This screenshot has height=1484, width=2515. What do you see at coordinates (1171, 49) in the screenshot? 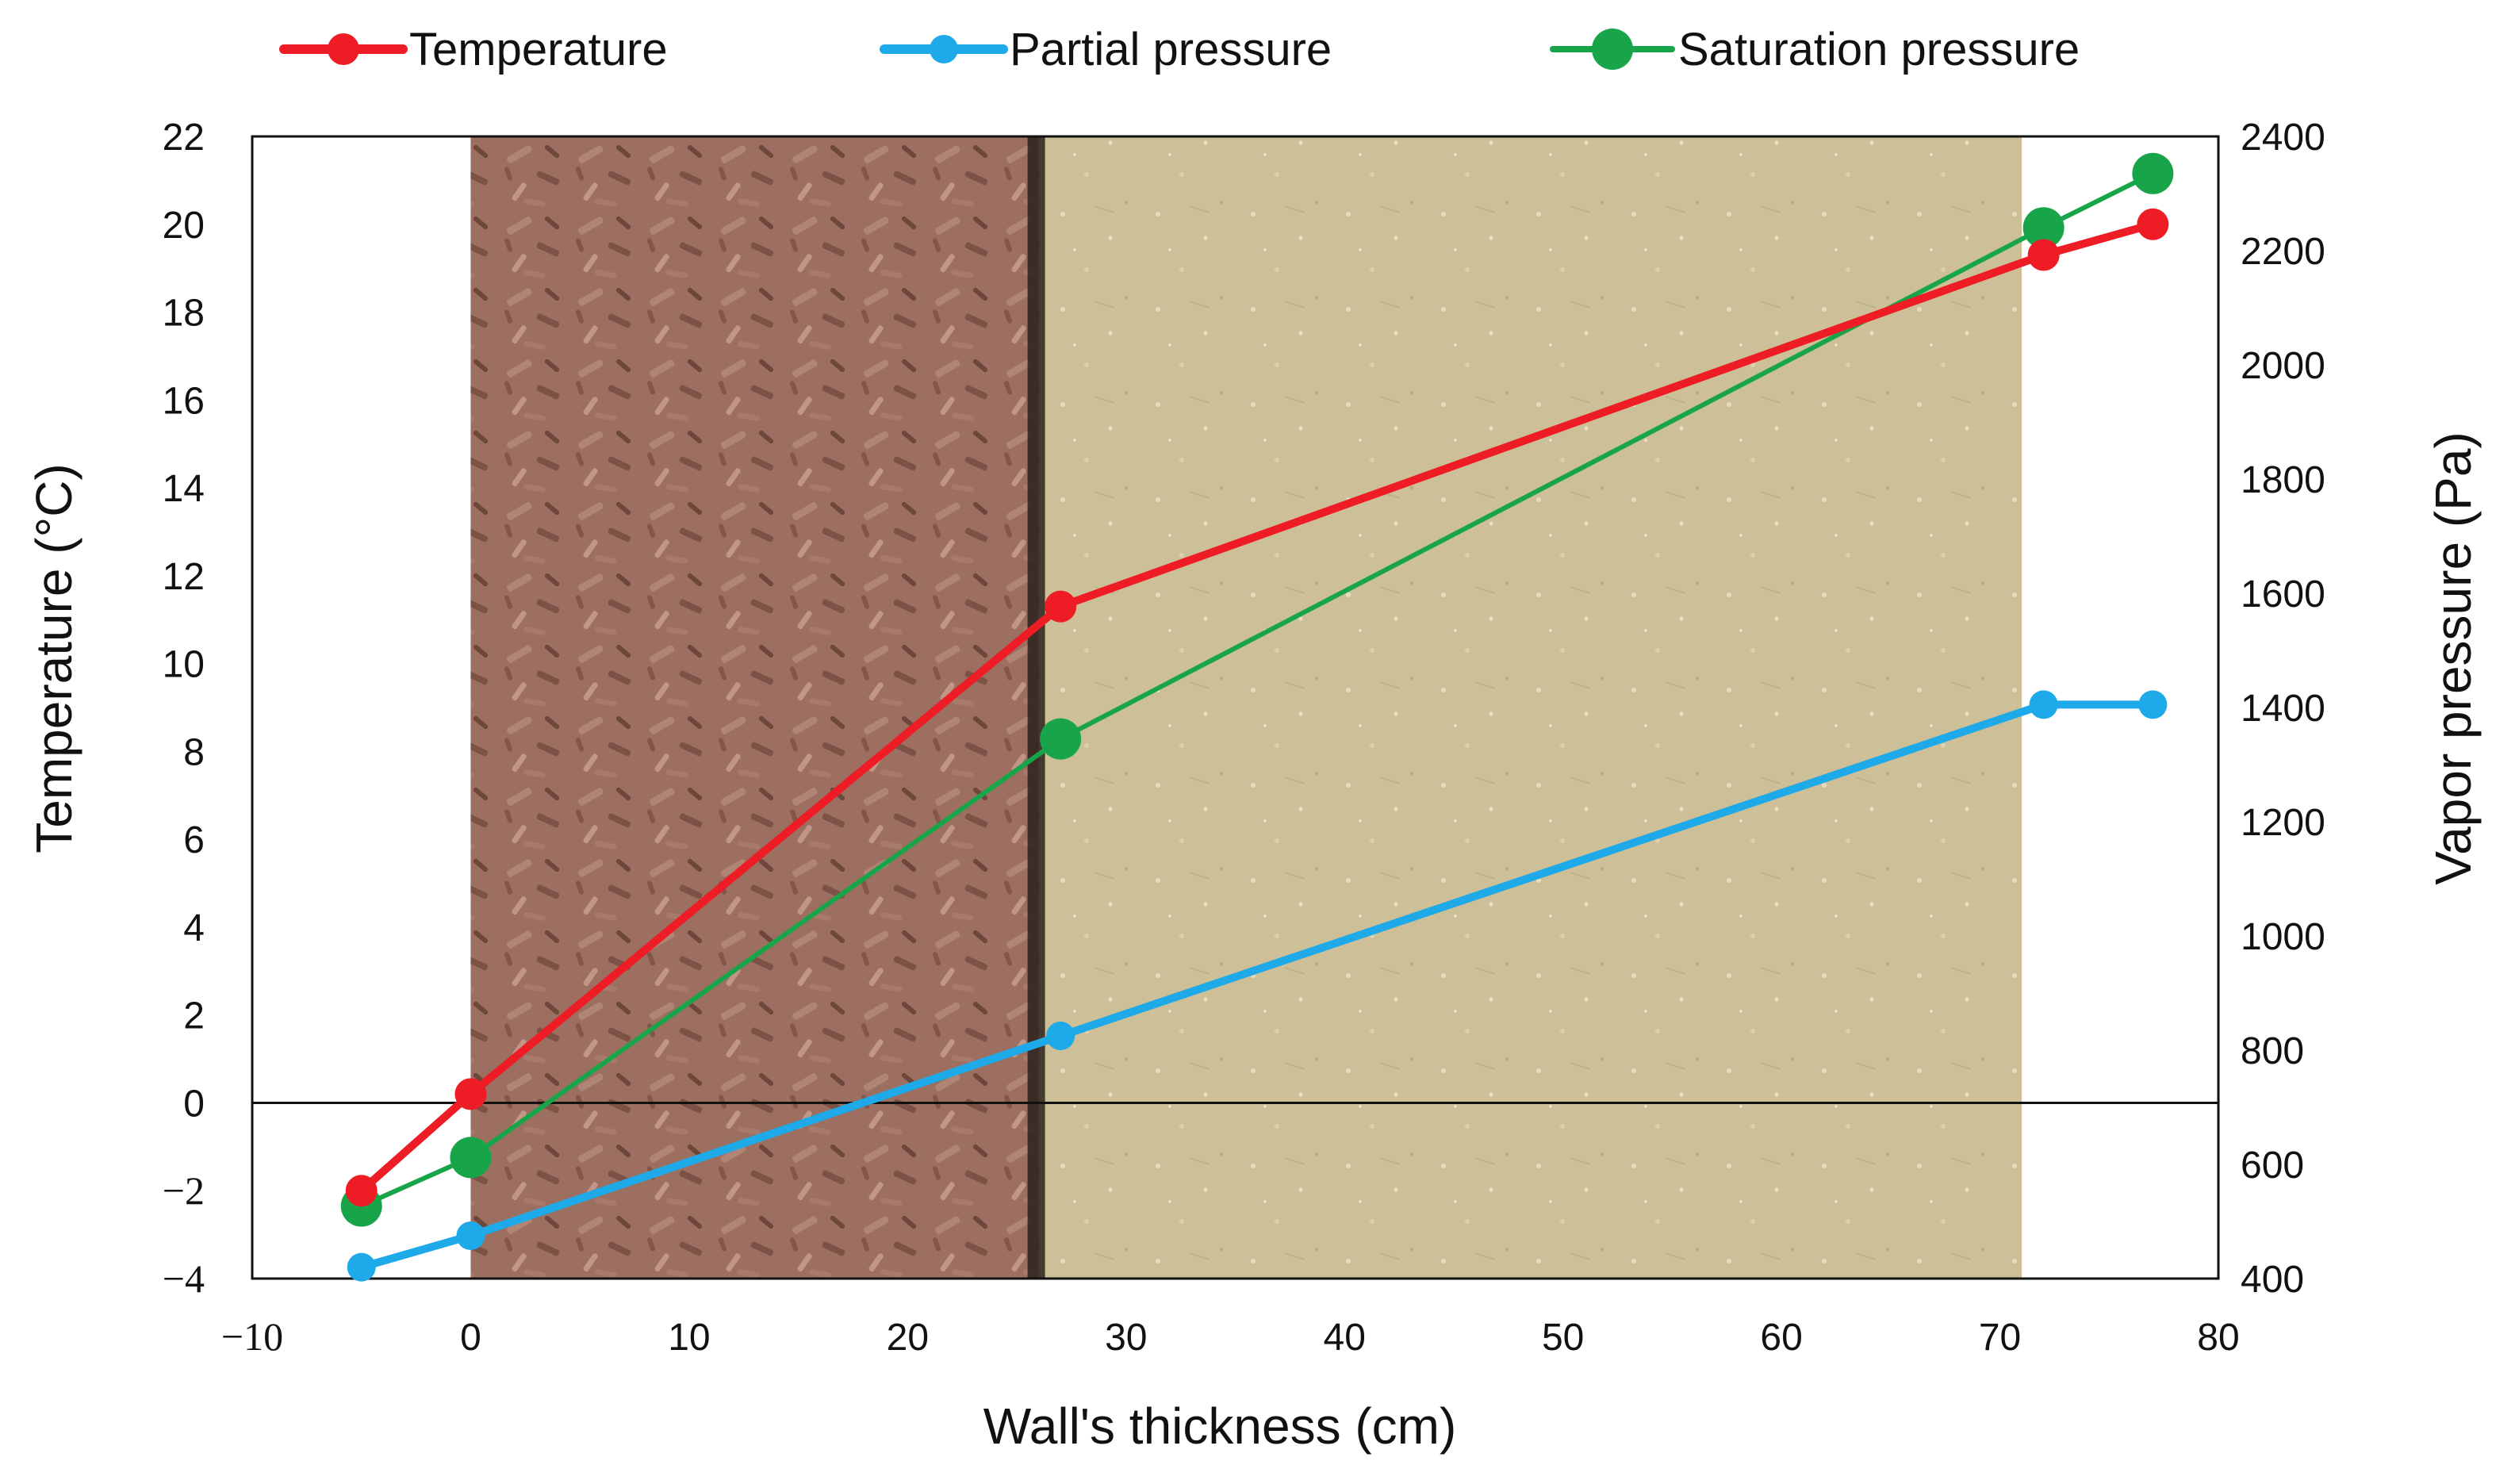
I see `legend-label-partial-pressure: Partial pressure` at bounding box center [1171, 49].